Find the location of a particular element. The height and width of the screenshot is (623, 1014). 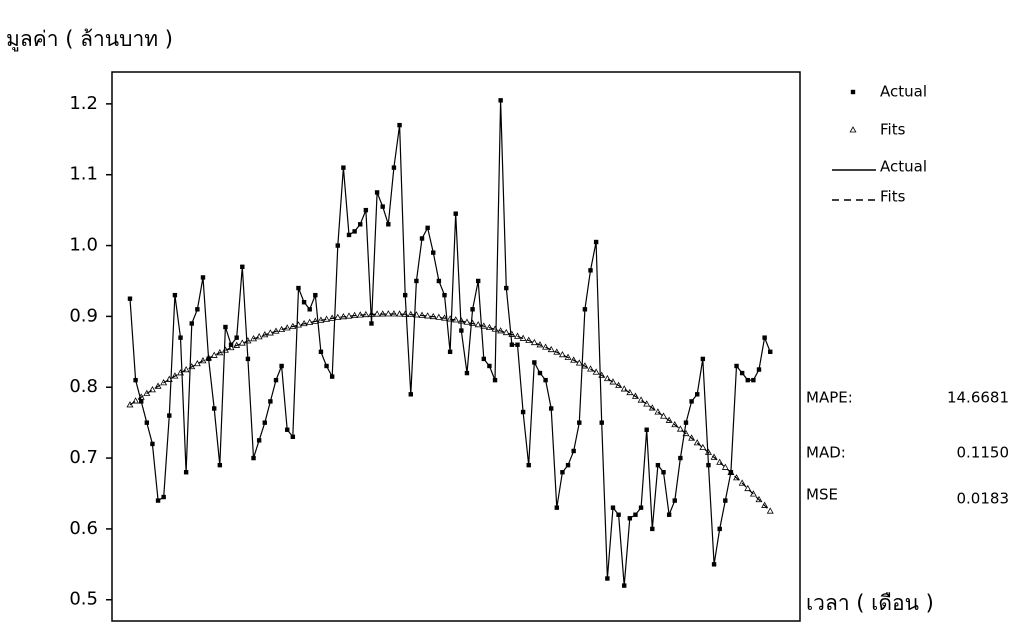

y-tick-label: 0.8 is located at coordinates (83, 386).